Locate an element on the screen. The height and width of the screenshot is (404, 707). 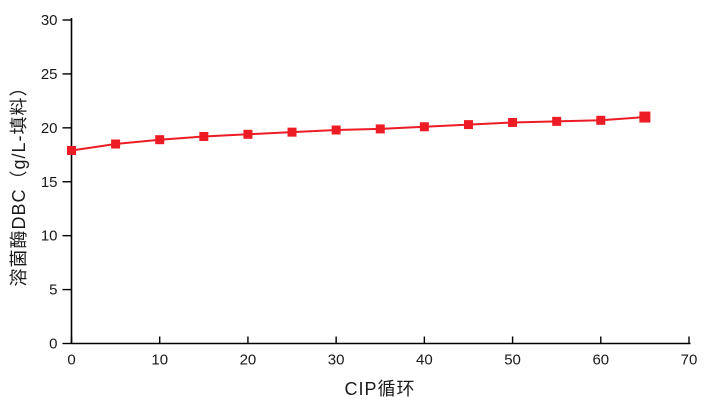
y-axis-title: 溶菌酶DBC（g/L-填料） is located at coordinates (19, 182).